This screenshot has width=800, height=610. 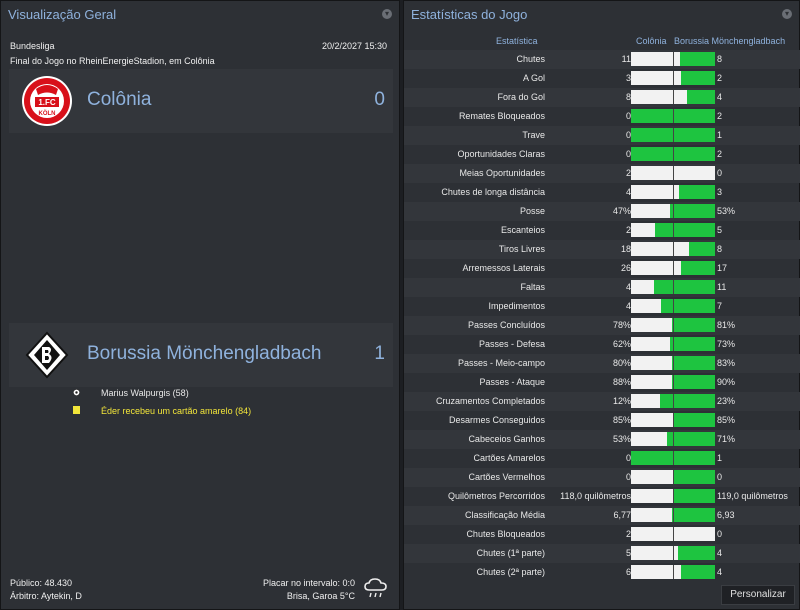 What do you see at coordinates (602, 78) in the screenshot?
I see `table-row: A Gol 3 2` at bounding box center [602, 78].